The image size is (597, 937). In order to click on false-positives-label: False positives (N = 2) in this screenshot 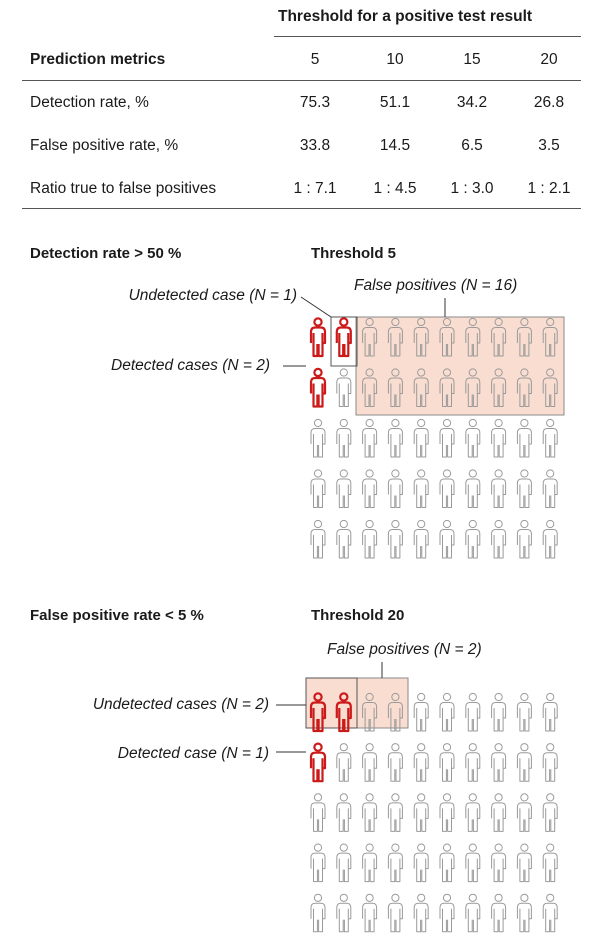, I will do `click(404, 649)`.